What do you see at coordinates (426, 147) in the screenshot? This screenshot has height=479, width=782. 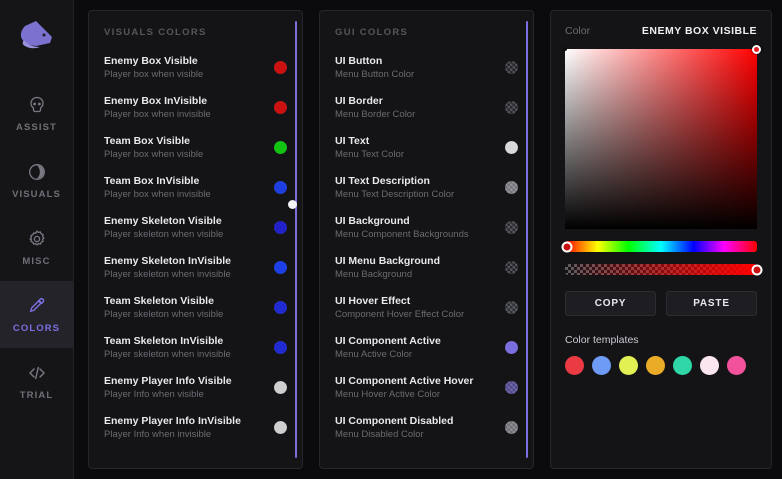 I see `color-row: UI Text Menu Text Color` at bounding box center [426, 147].